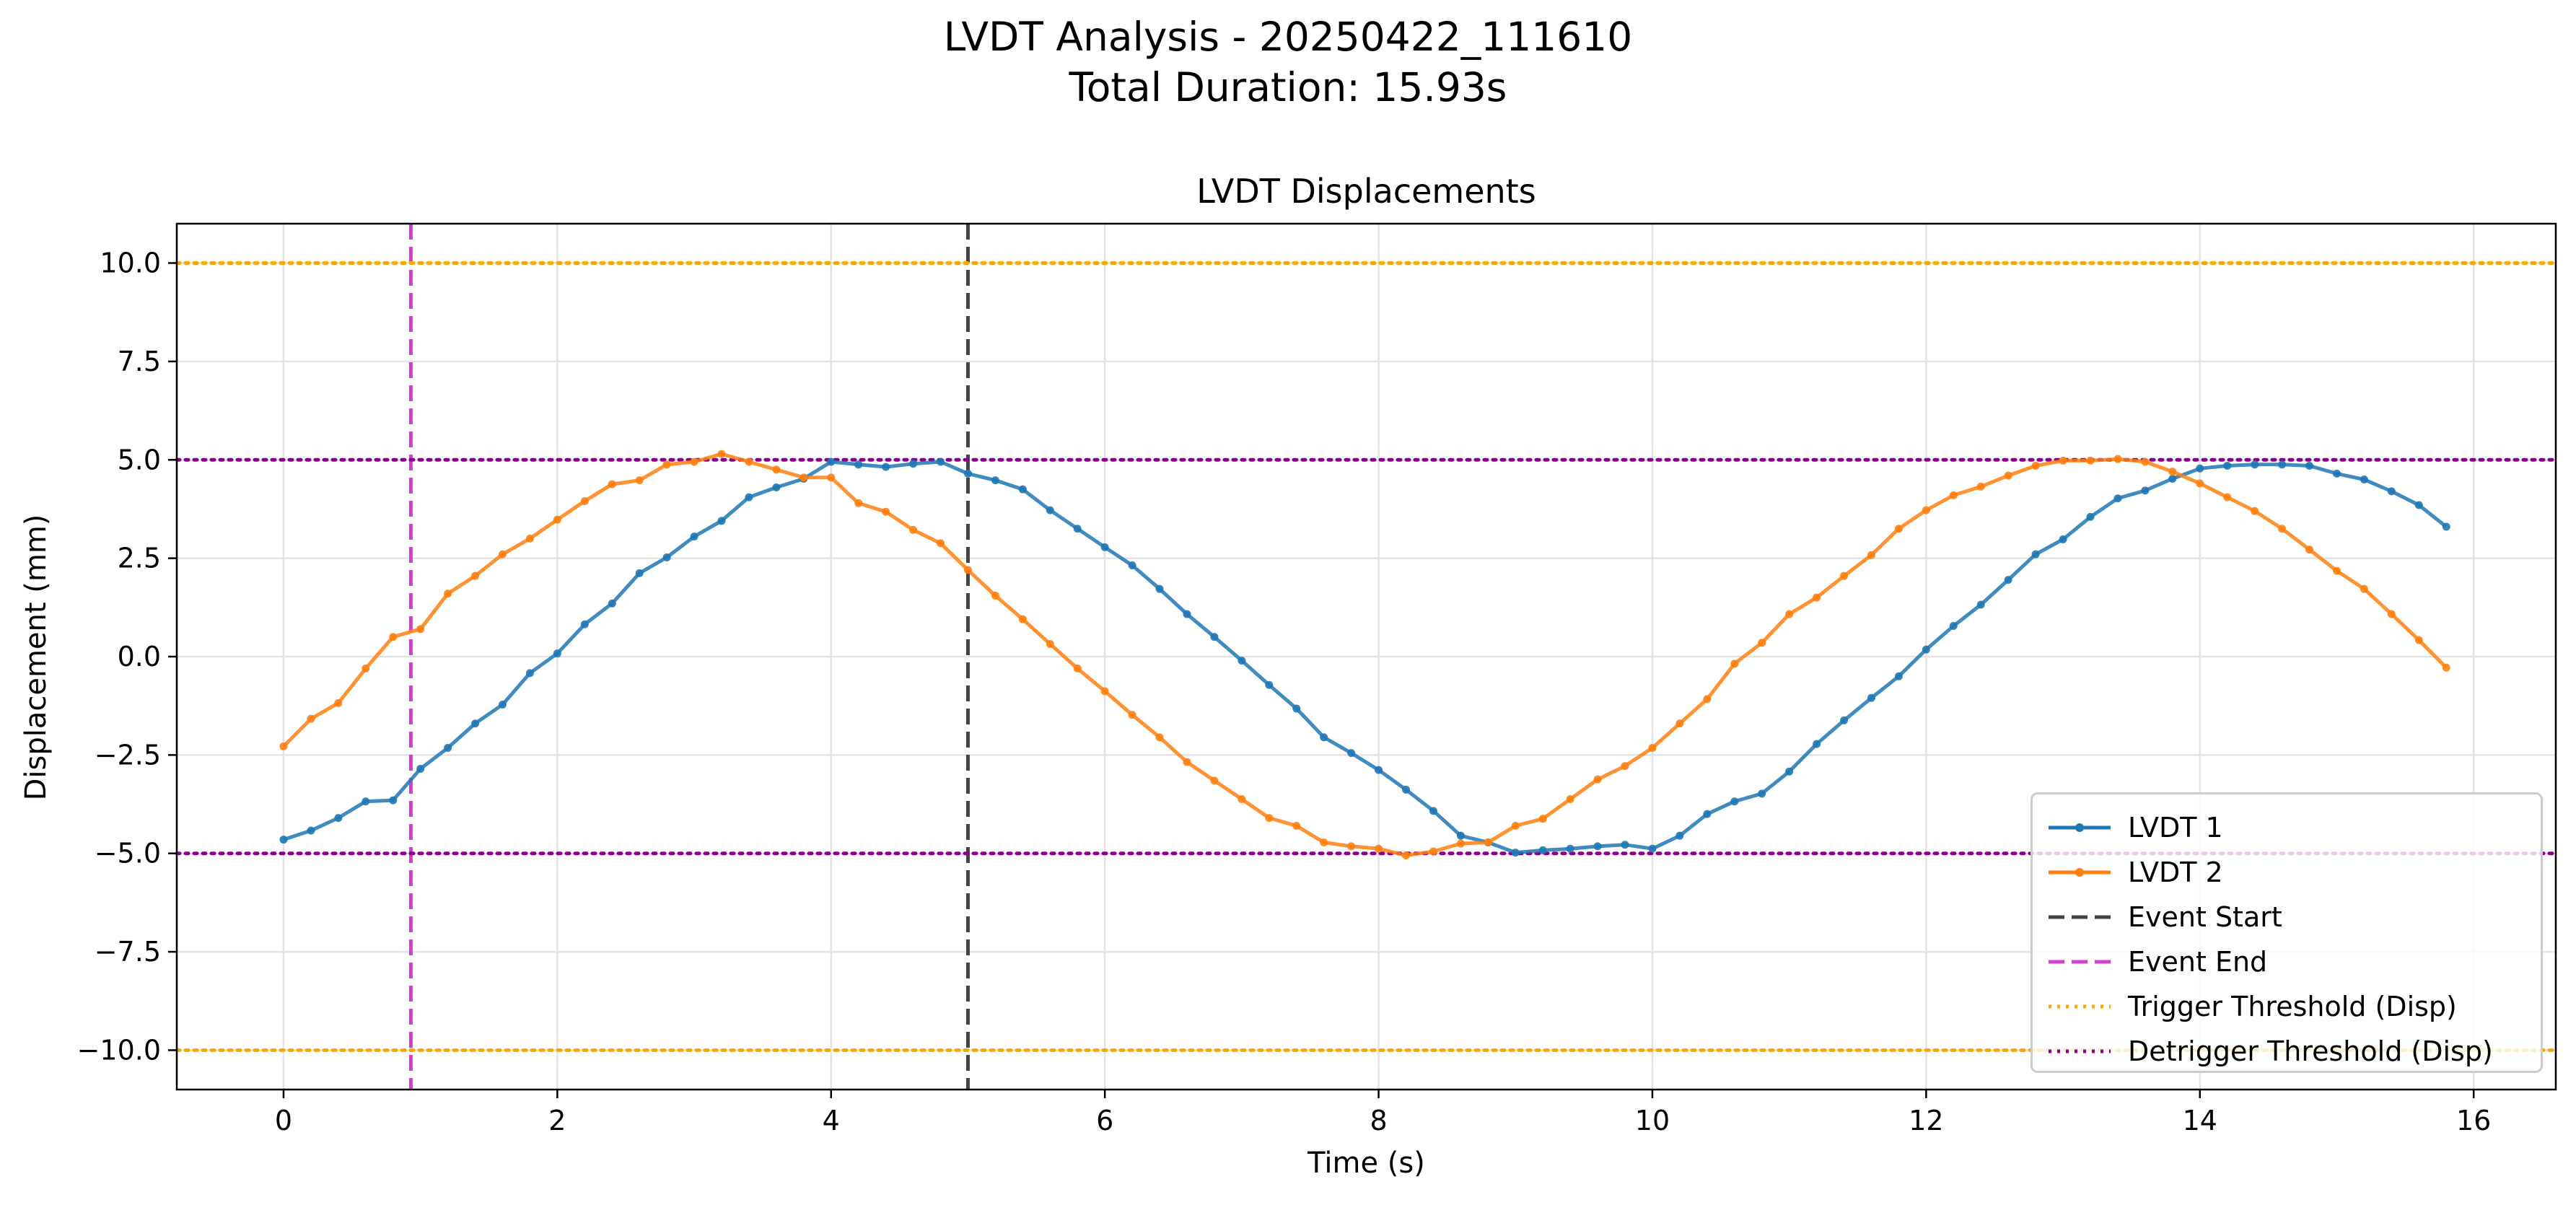 This screenshot has width=2576, height=1205. Describe the element at coordinates (2175, 828) in the screenshot. I see `legend-label: LVDT 1` at that location.